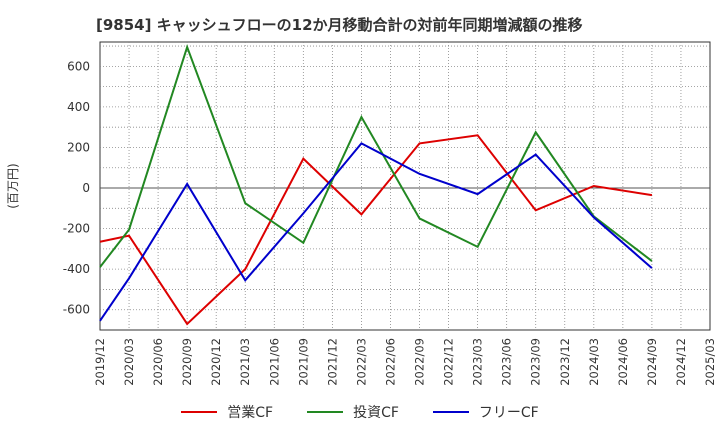 Image resolution: width=720 pixels, height=440 pixels. What do you see at coordinates (78, 147) in the screenshot?
I see `y-tick-label: 200` at bounding box center [78, 147].